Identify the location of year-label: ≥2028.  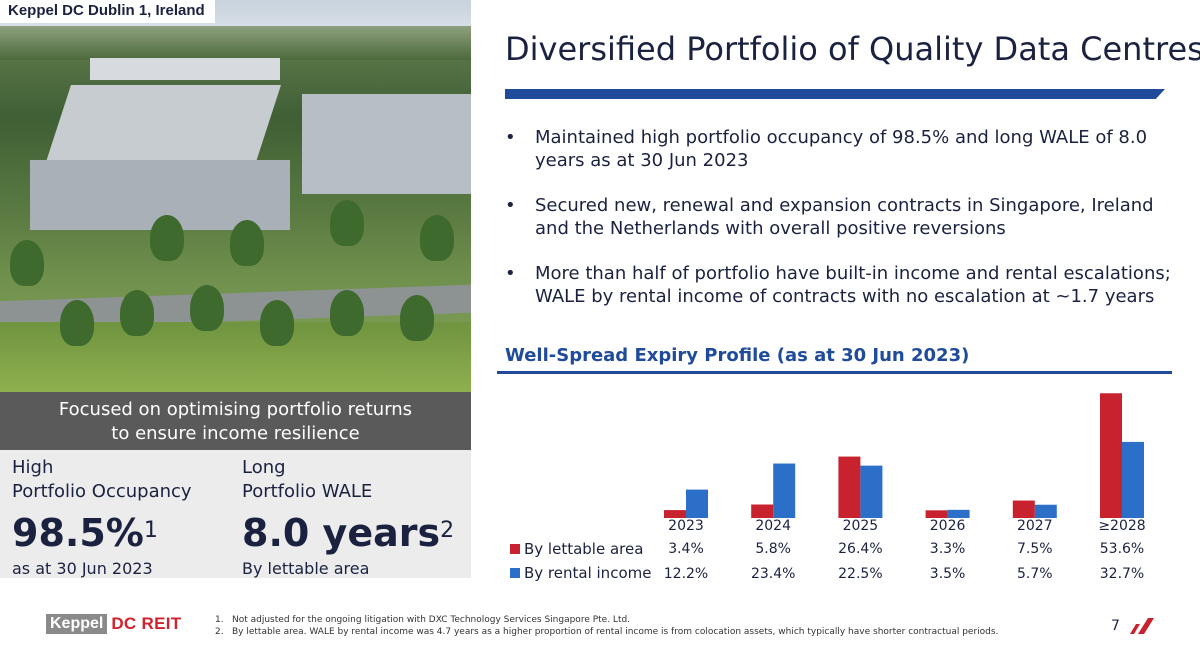
(1122, 526).